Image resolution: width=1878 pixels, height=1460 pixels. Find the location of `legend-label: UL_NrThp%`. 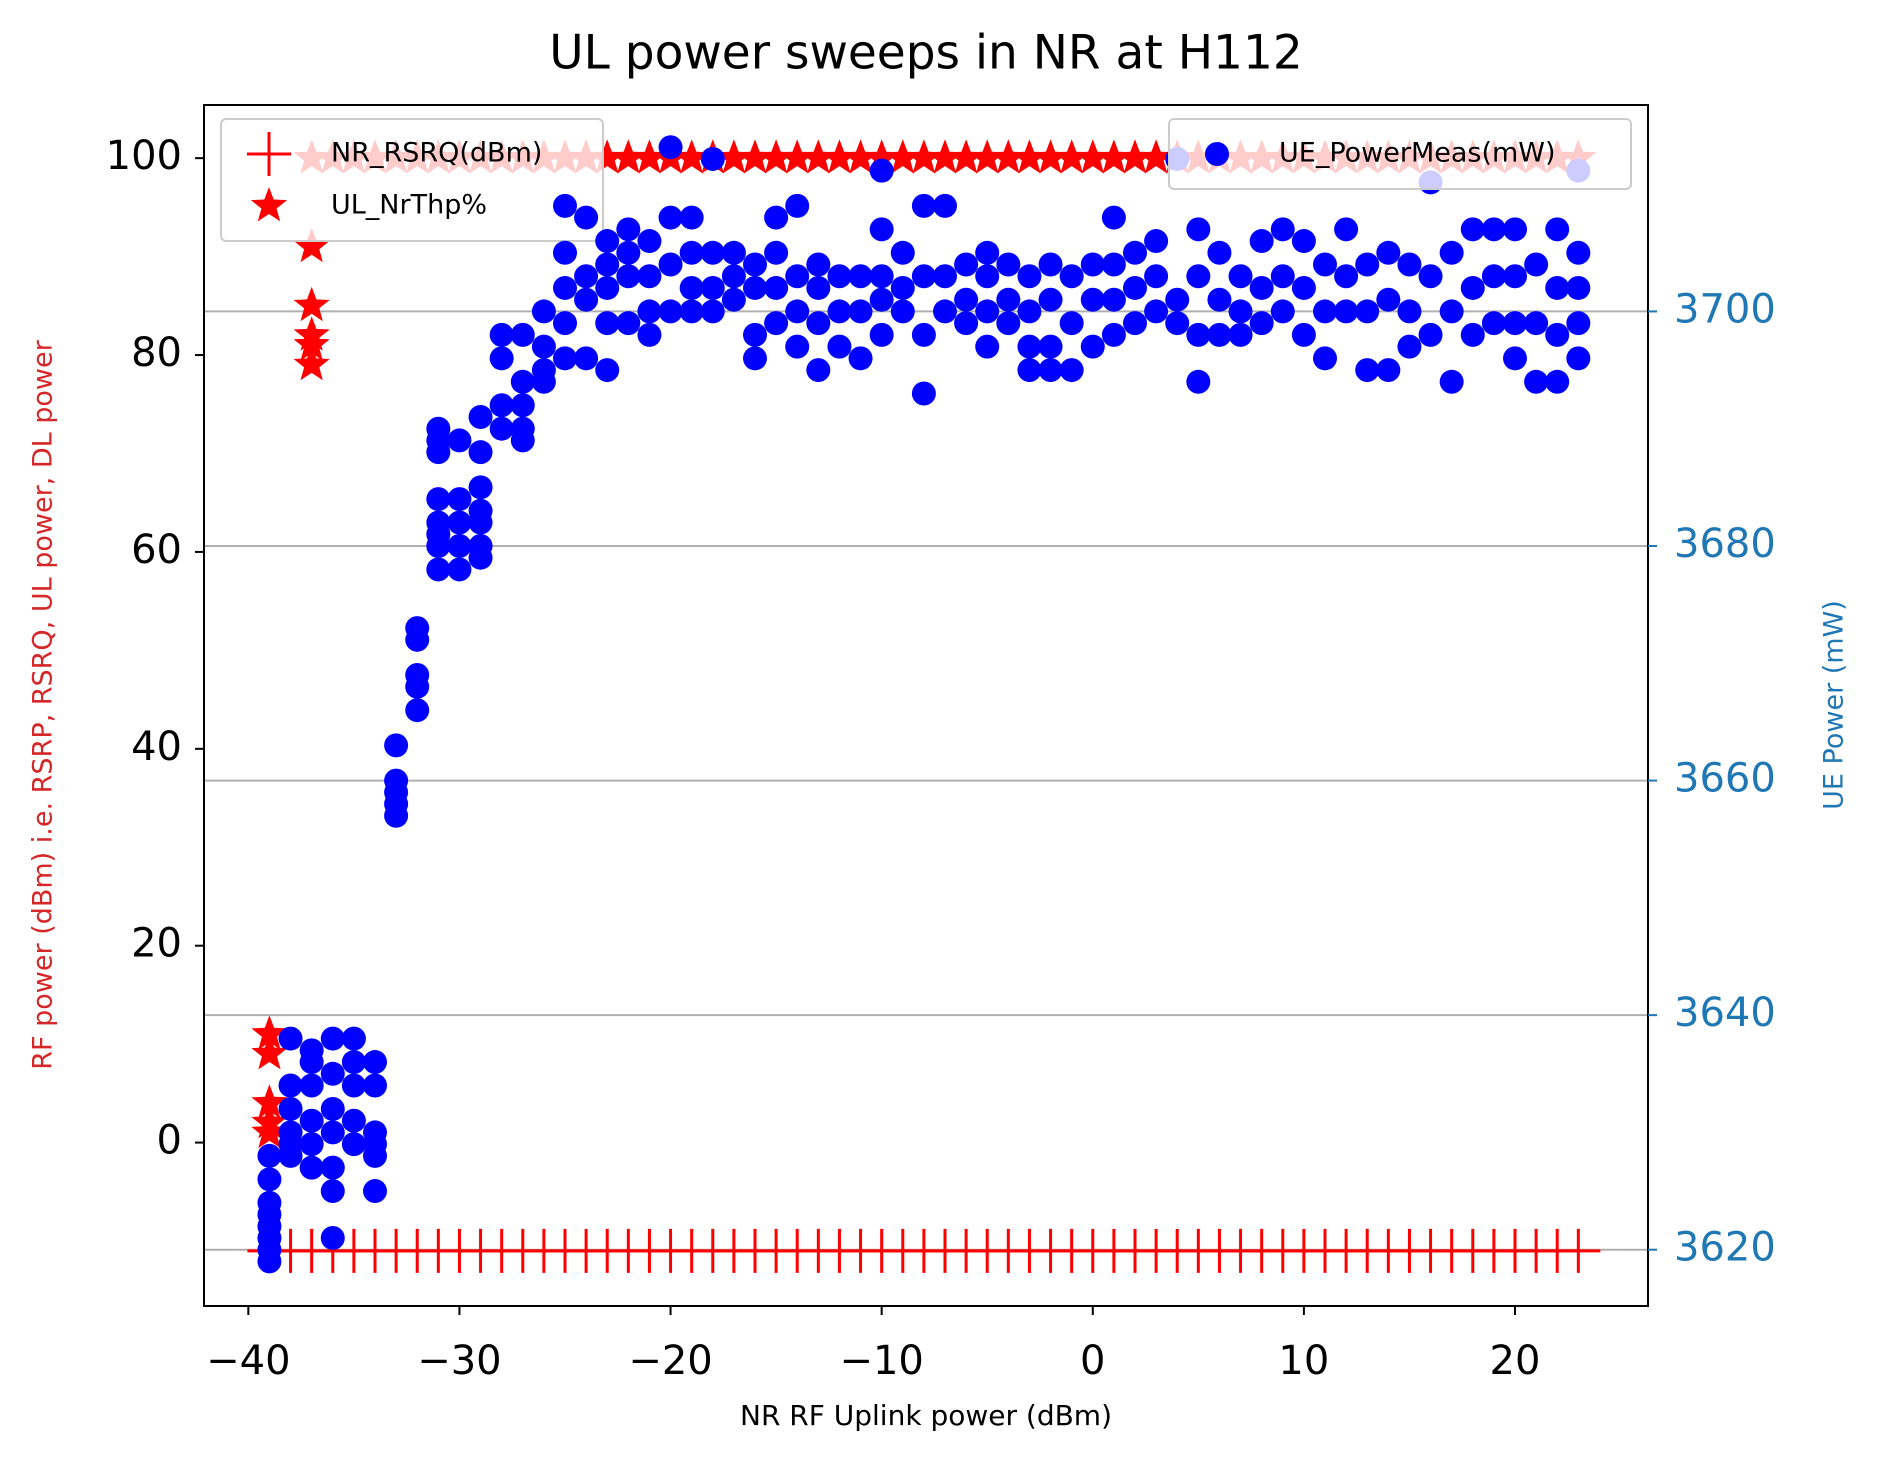

legend-label: UL_NrThp% is located at coordinates (409, 205).